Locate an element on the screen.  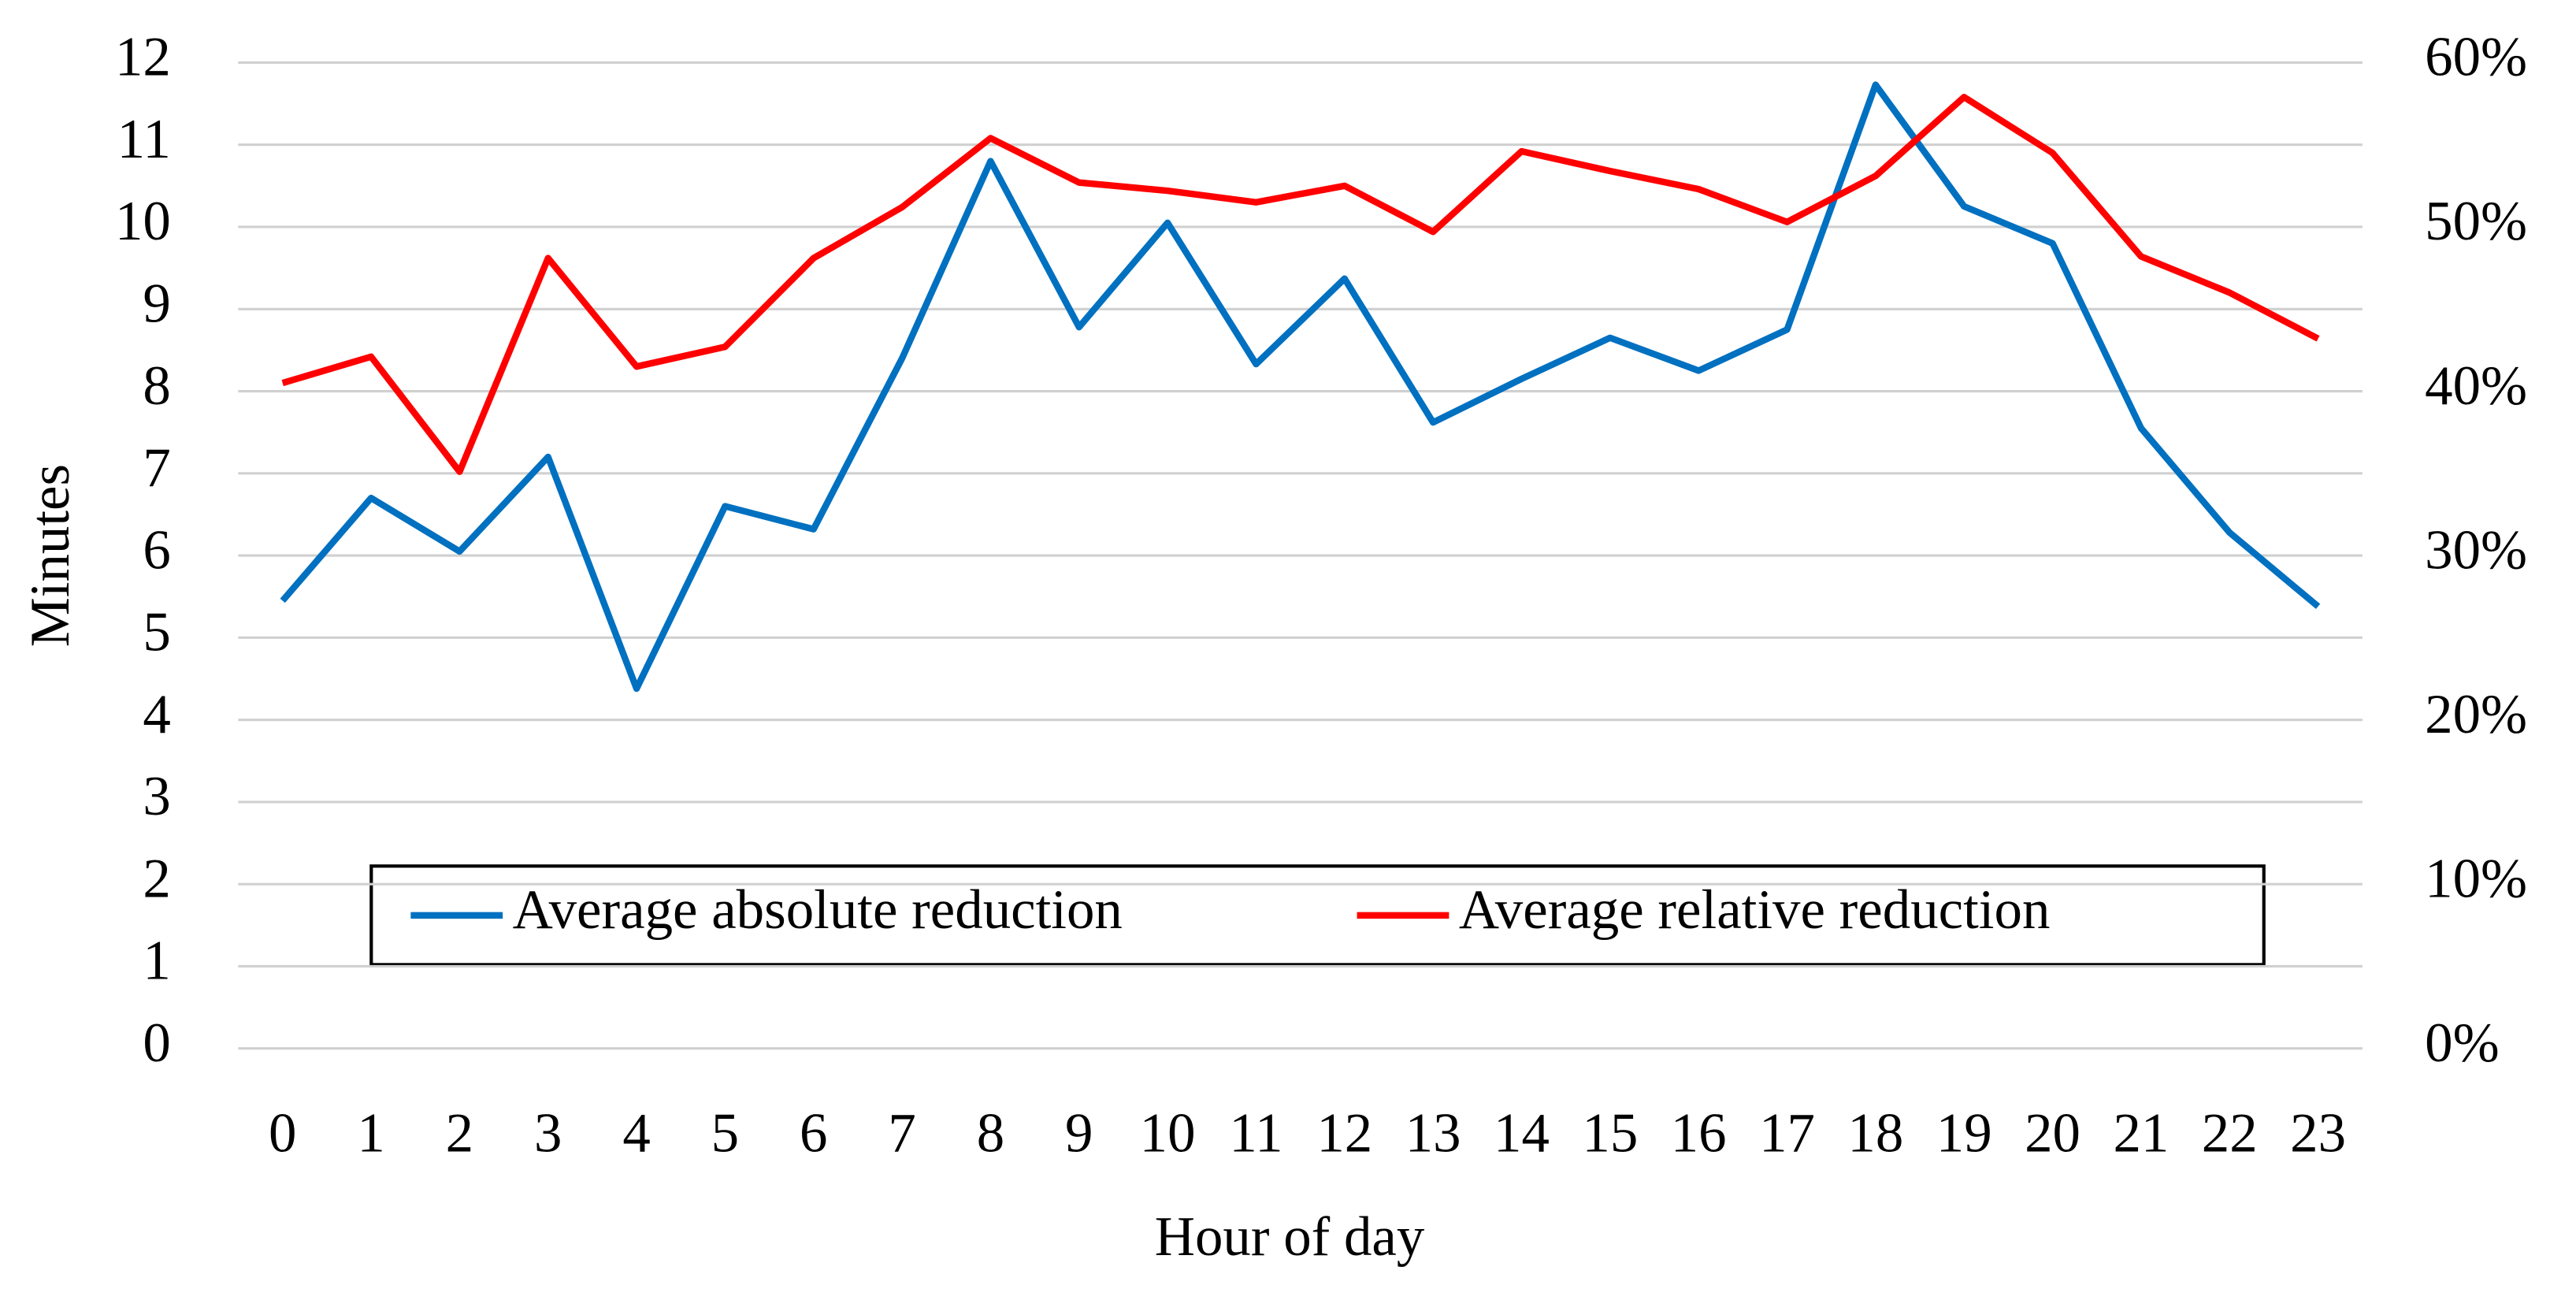
legend-label: Average absolute reduction is located at coordinates (818, 910).